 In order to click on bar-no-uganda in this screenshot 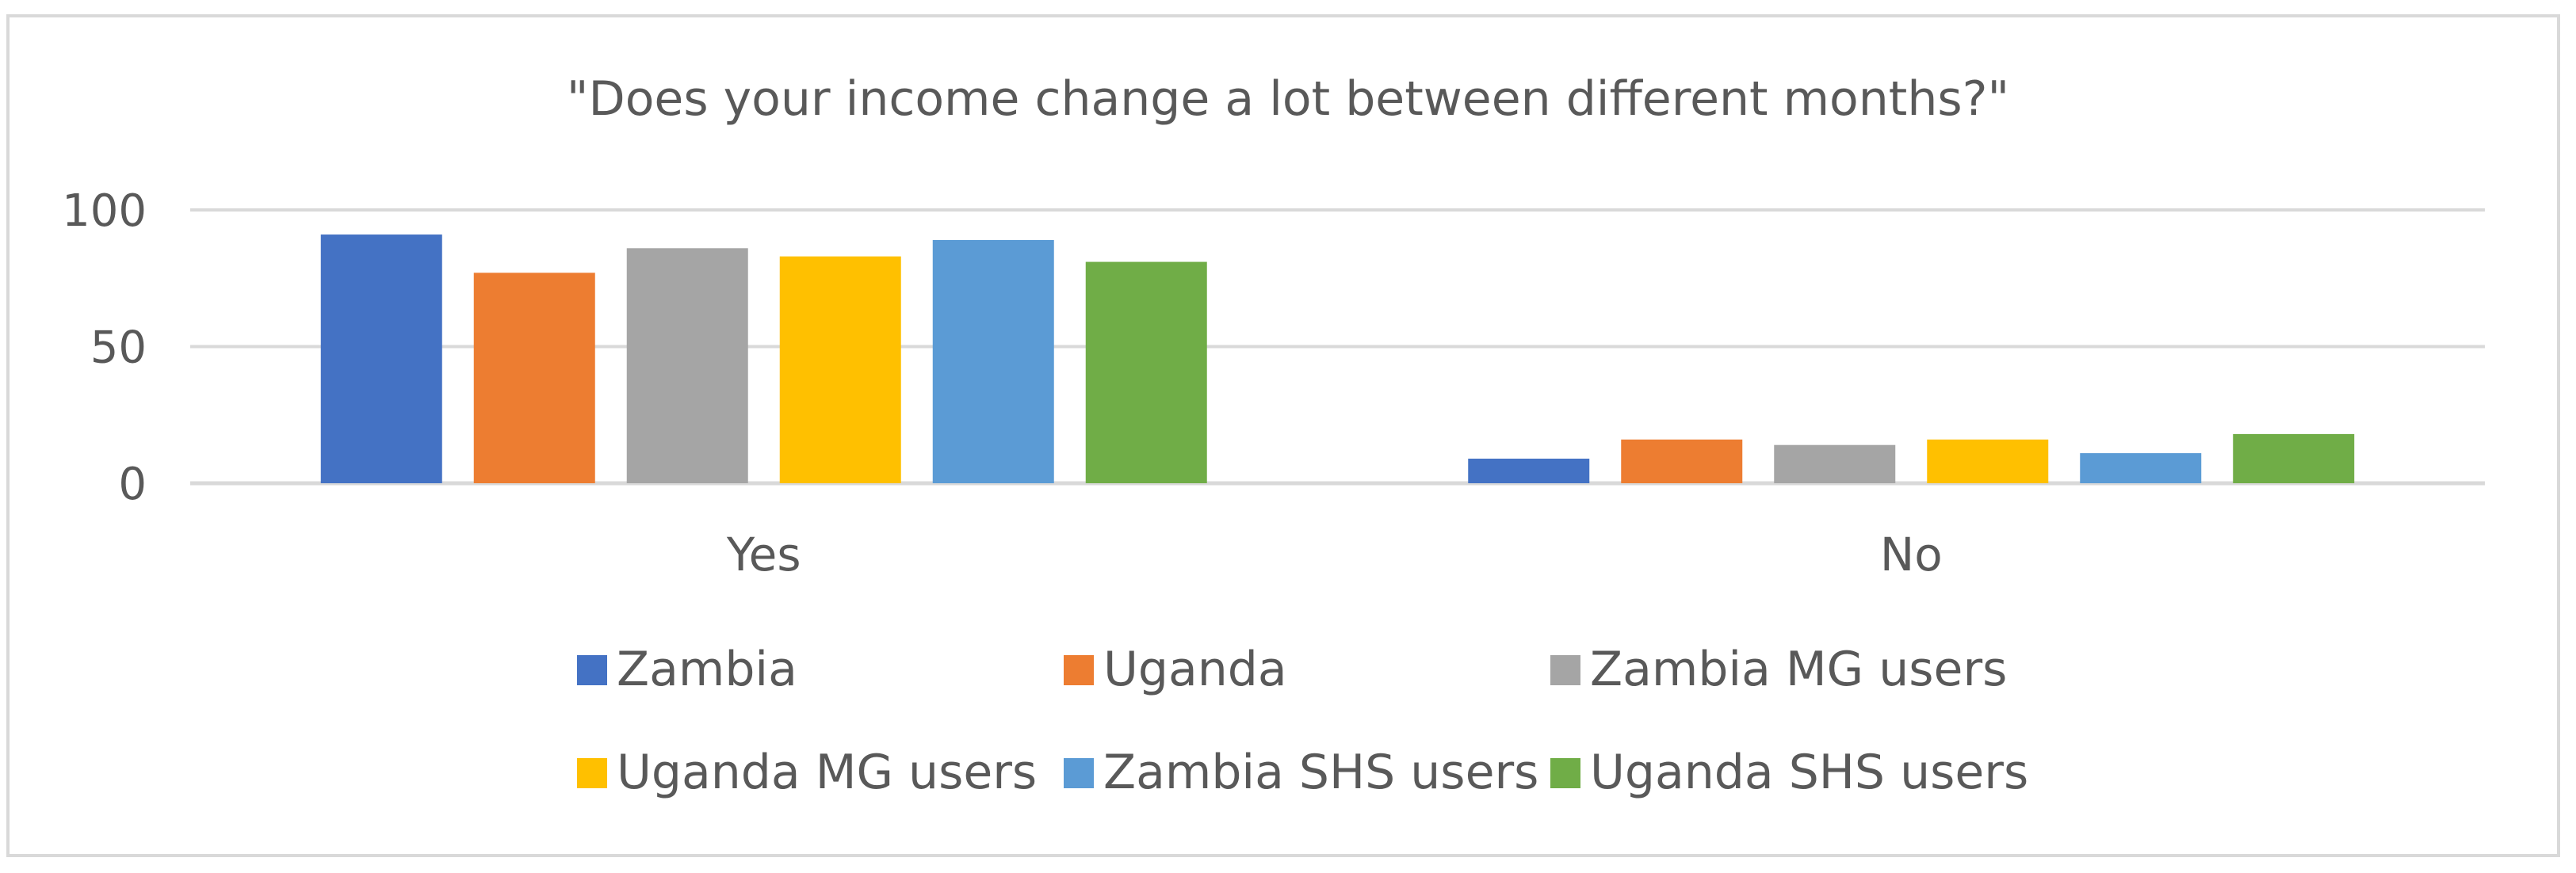, I will do `click(1682, 461)`.